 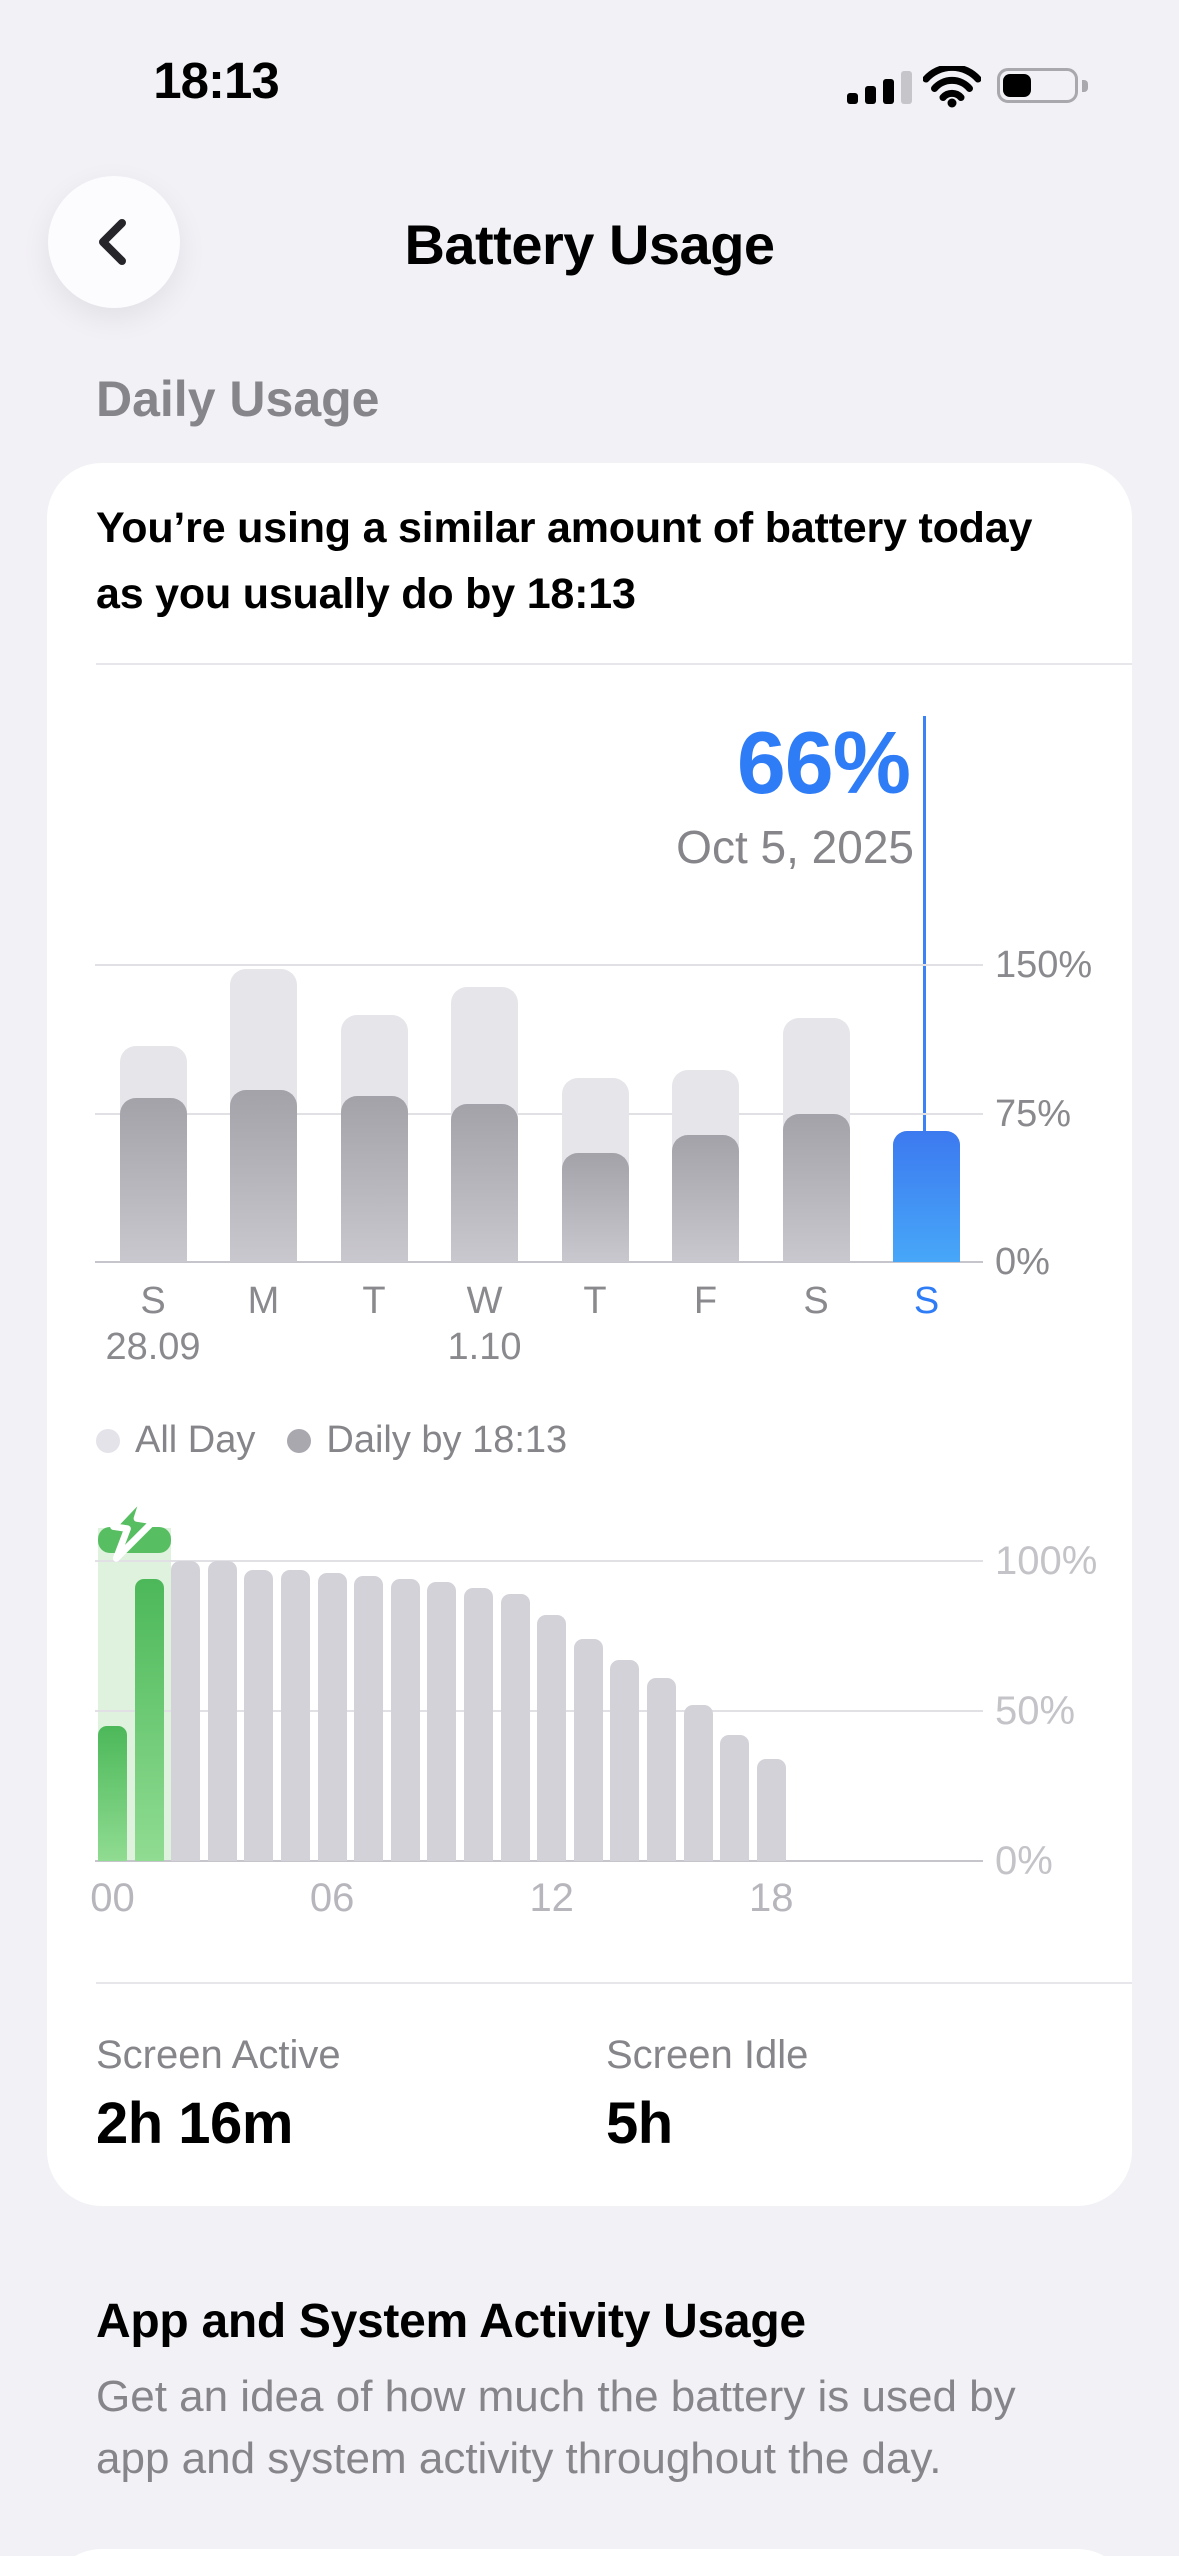 I want to click on legend-label-daily: Daily by 18:13, so click(x=447, y=1440).